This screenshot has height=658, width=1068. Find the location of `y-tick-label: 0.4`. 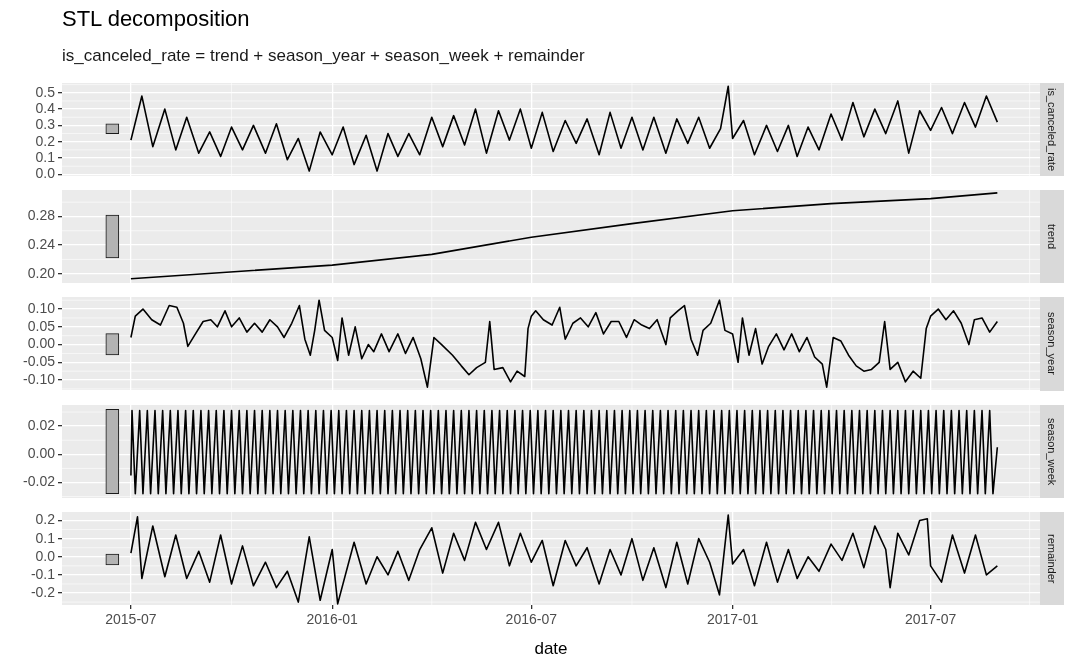

y-tick-label: 0.4 is located at coordinates (45, 107).